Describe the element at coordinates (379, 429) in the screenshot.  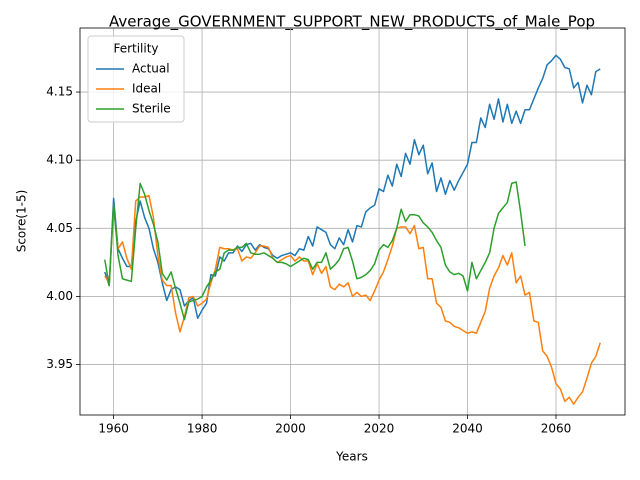
I see `x-tick-label: 2020` at that location.